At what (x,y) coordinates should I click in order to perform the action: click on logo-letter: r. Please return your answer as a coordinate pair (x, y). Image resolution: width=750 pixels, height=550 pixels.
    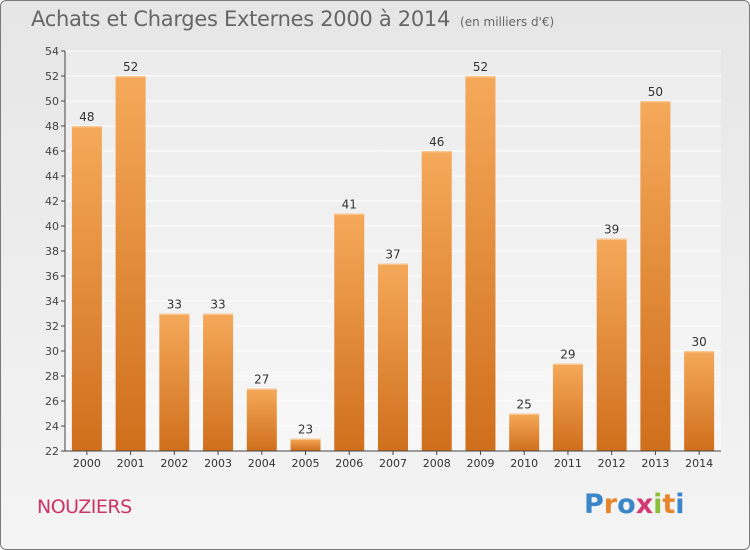
    Looking at the image, I should click on (610, 504).